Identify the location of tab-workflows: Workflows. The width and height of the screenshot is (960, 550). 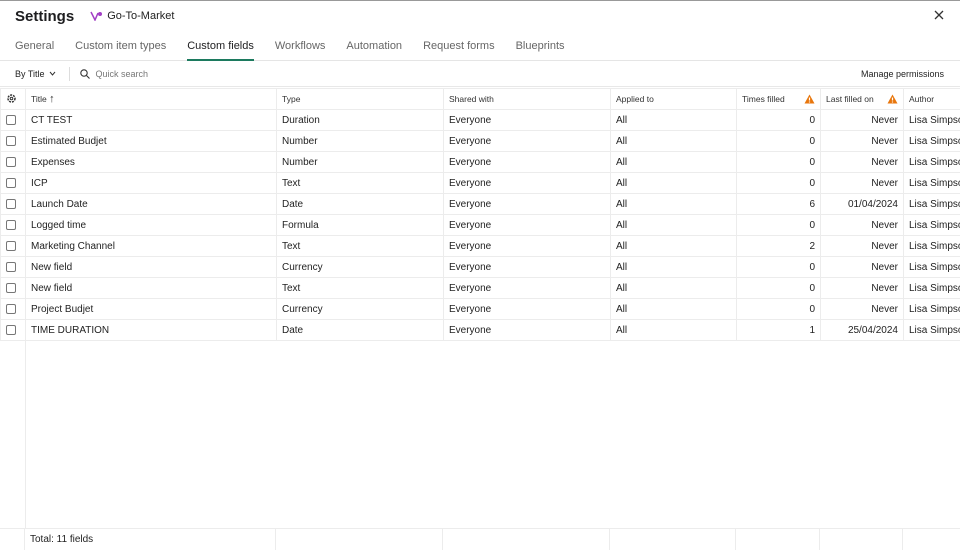
(300, 45).